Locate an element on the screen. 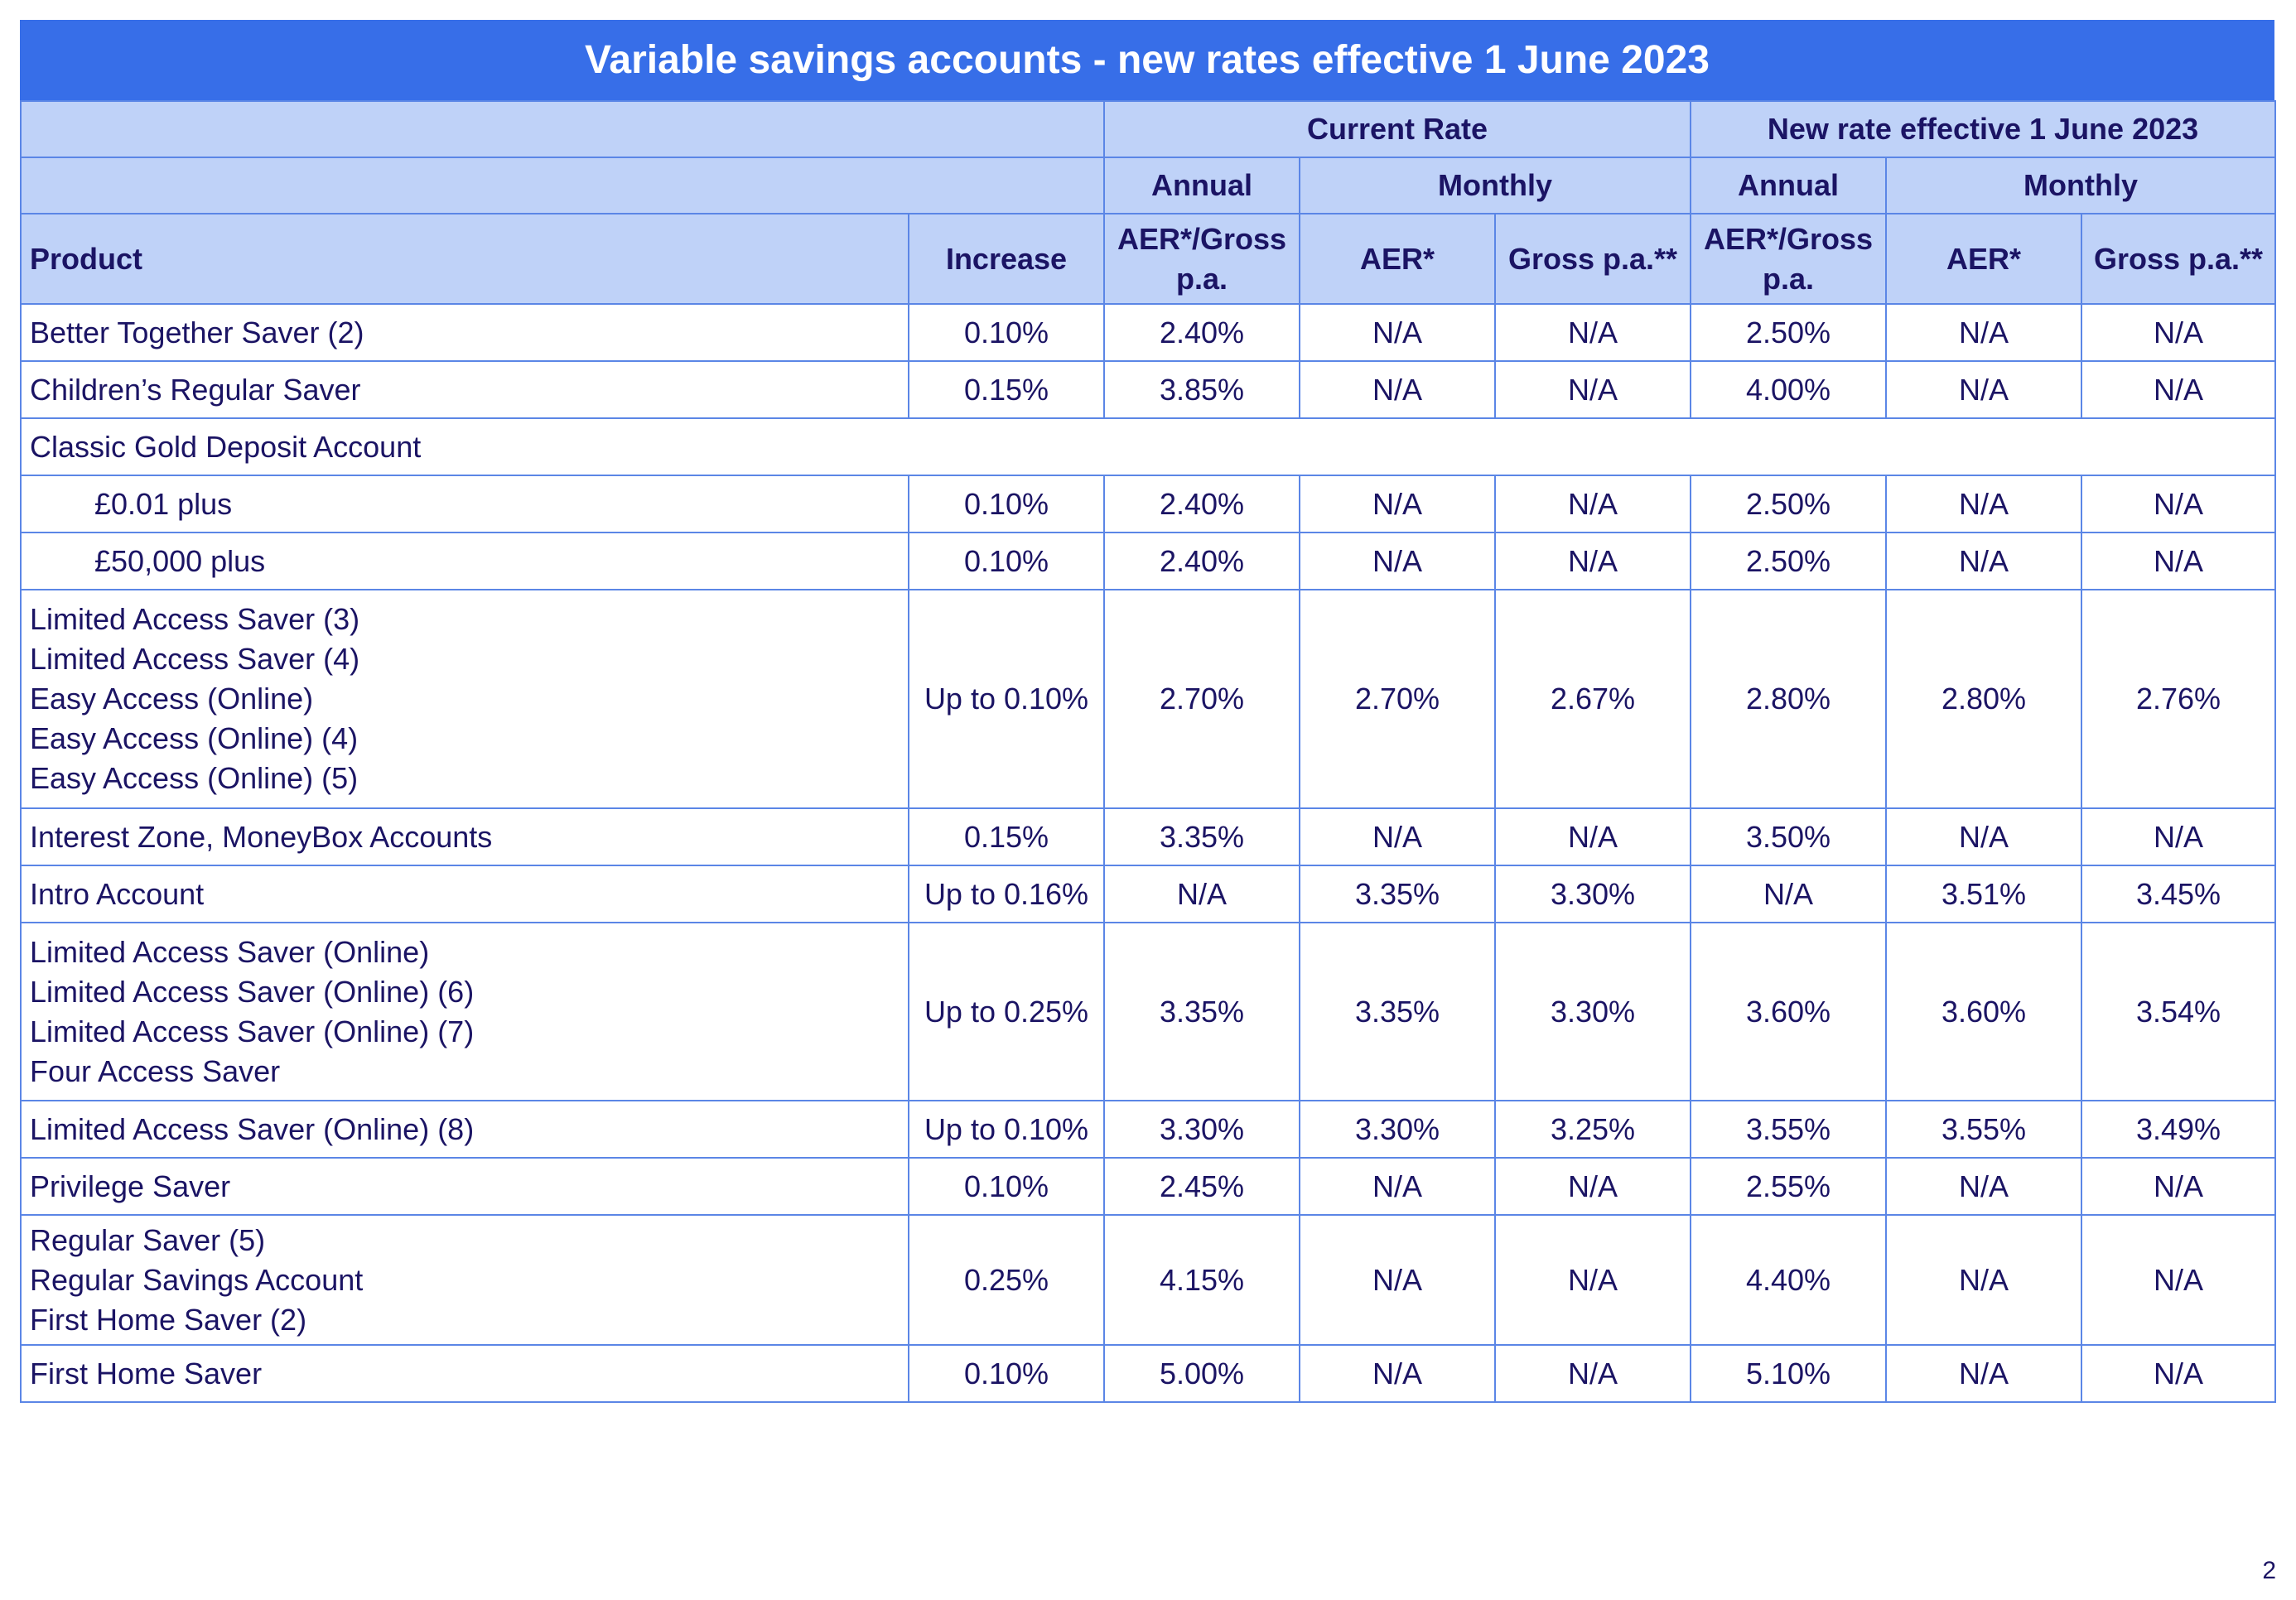  product-name: Limited Access Saver (3) is located at coordinates (195, 619).